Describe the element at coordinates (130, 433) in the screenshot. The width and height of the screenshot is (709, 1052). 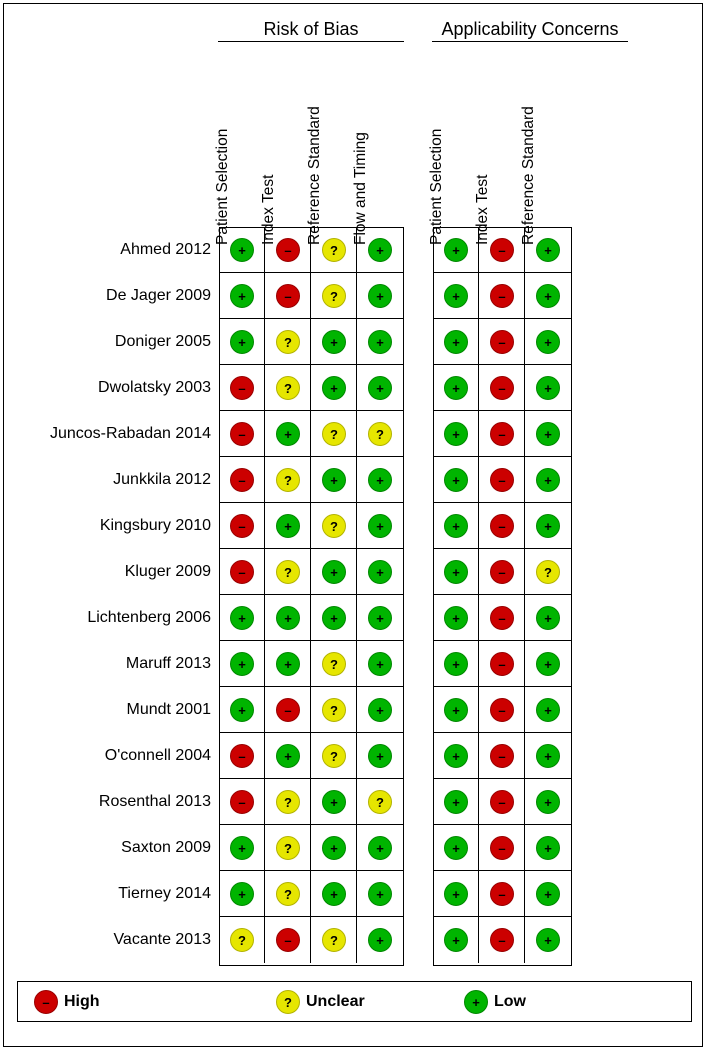
I see `study-label: Juncos-Rabadan 2014` at that location.